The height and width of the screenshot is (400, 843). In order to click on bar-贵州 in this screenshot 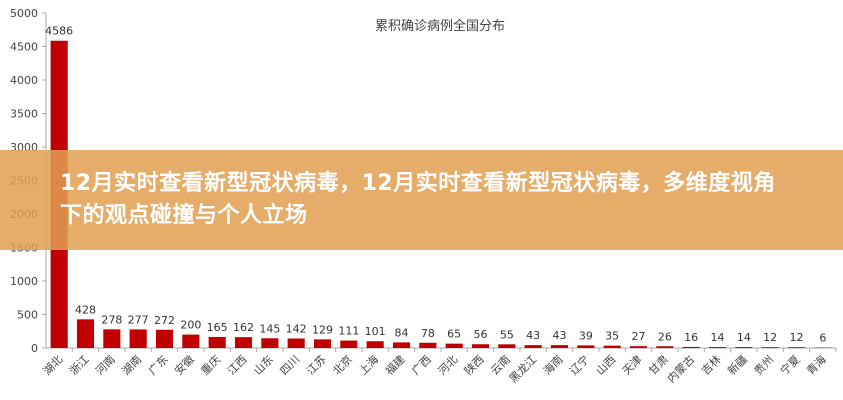, I will do `click(770, 347)`.